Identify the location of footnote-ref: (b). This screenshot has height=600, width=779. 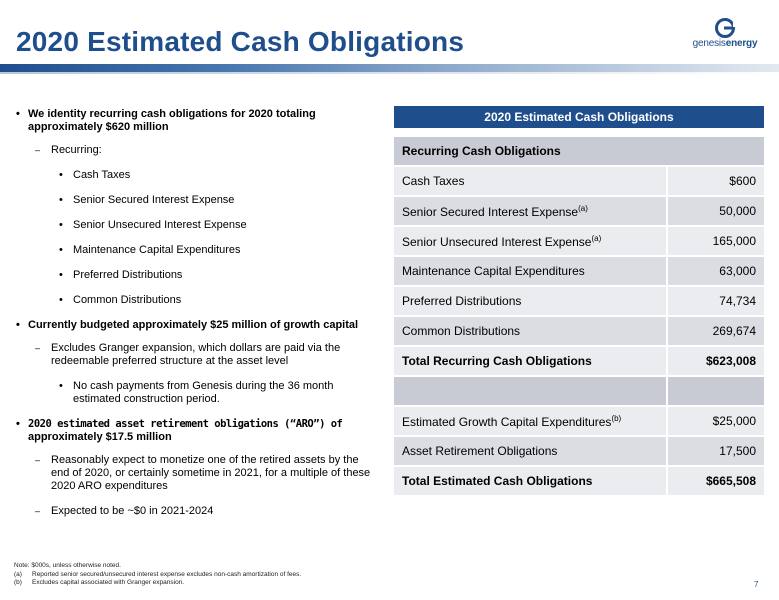
(616, 418).